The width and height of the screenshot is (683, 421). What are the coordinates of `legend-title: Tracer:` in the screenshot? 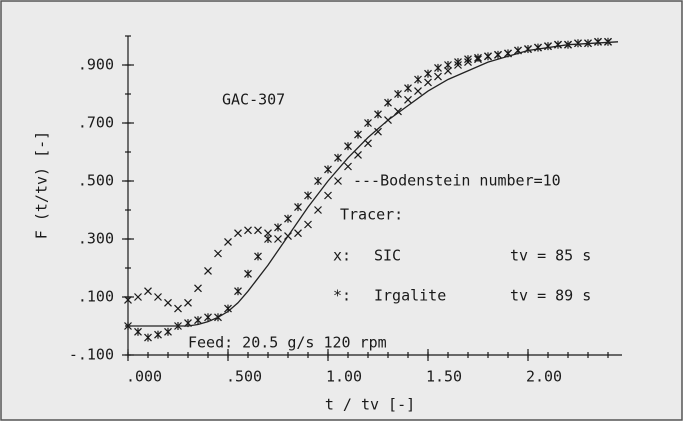 It's located at (371, 215).